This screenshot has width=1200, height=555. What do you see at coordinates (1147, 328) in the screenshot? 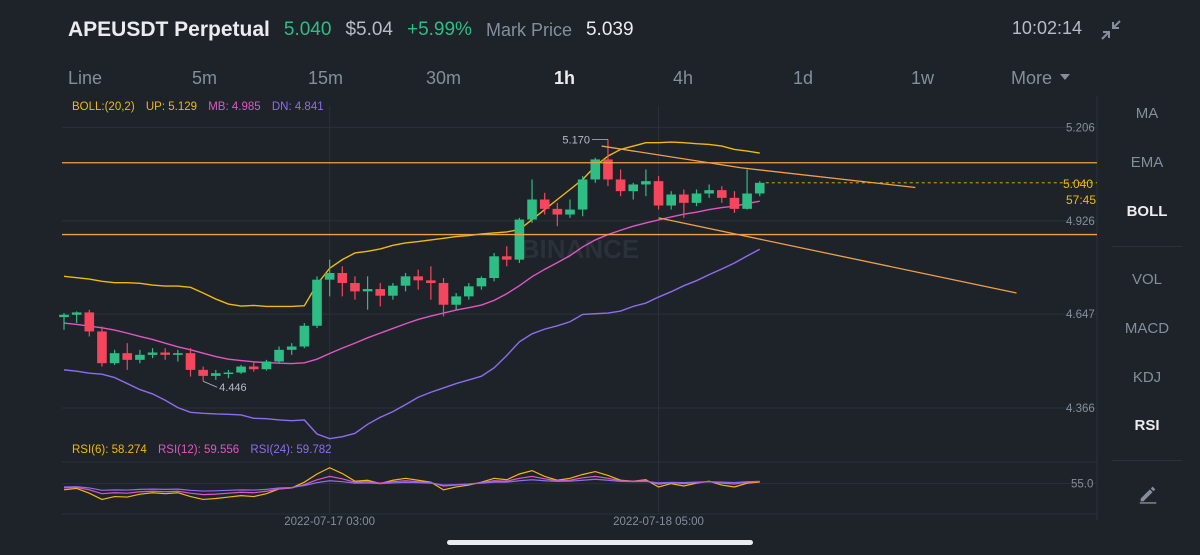
I see `indicator-macd: MACD` at bounding box center [1147, 328].